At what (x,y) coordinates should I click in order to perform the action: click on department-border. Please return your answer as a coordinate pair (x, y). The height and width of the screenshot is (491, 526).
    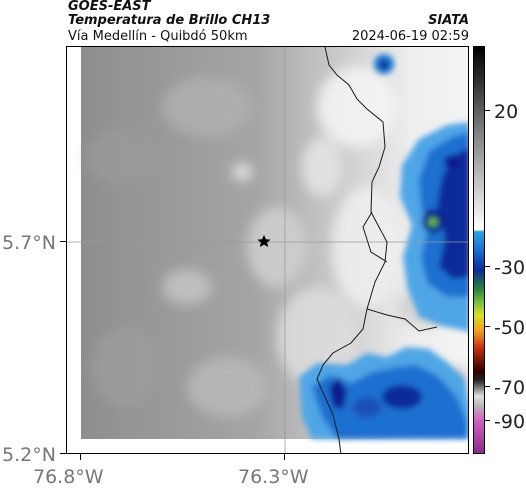
    Looking at the image, I should click on (352, 250).